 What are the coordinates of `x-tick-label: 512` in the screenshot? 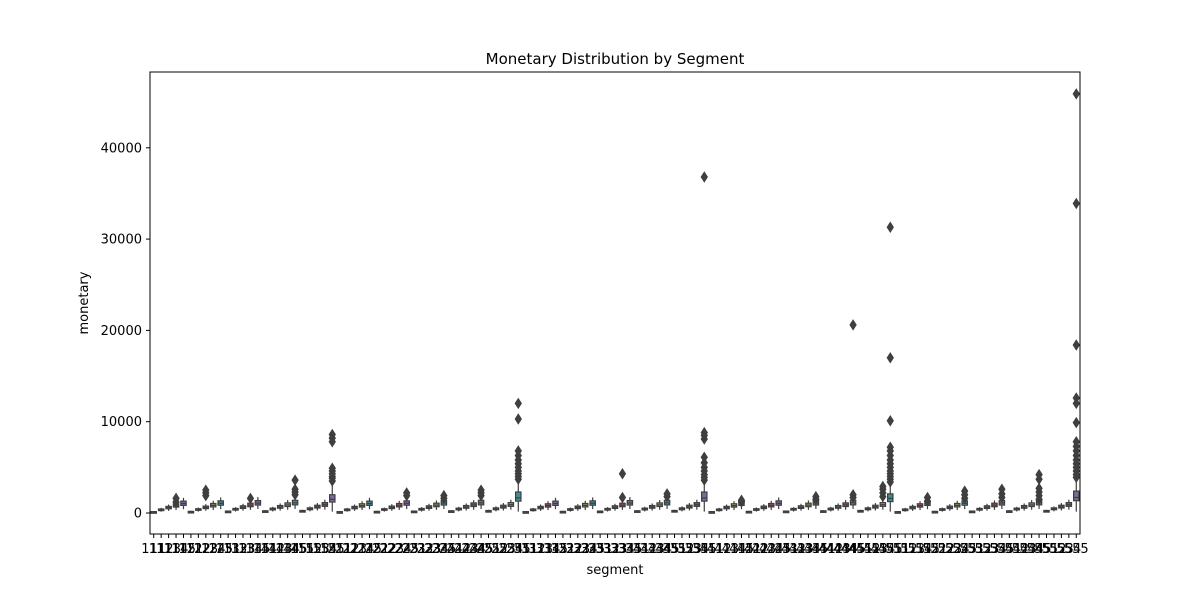 It's located at (905, 549).